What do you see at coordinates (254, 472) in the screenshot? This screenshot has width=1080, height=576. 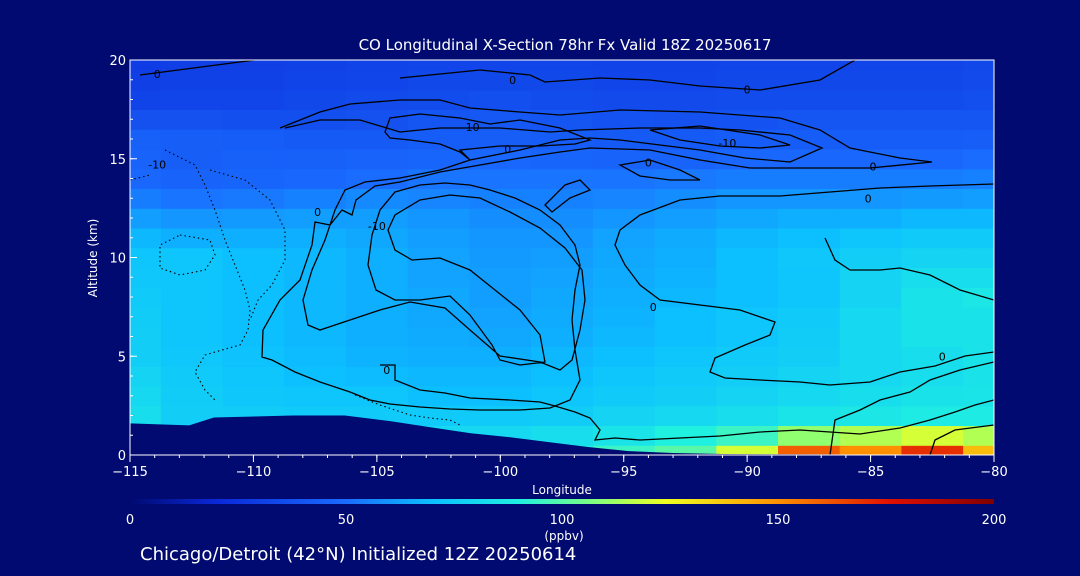 I see `x-tick-label: −110` at bounding box center [254, 472].